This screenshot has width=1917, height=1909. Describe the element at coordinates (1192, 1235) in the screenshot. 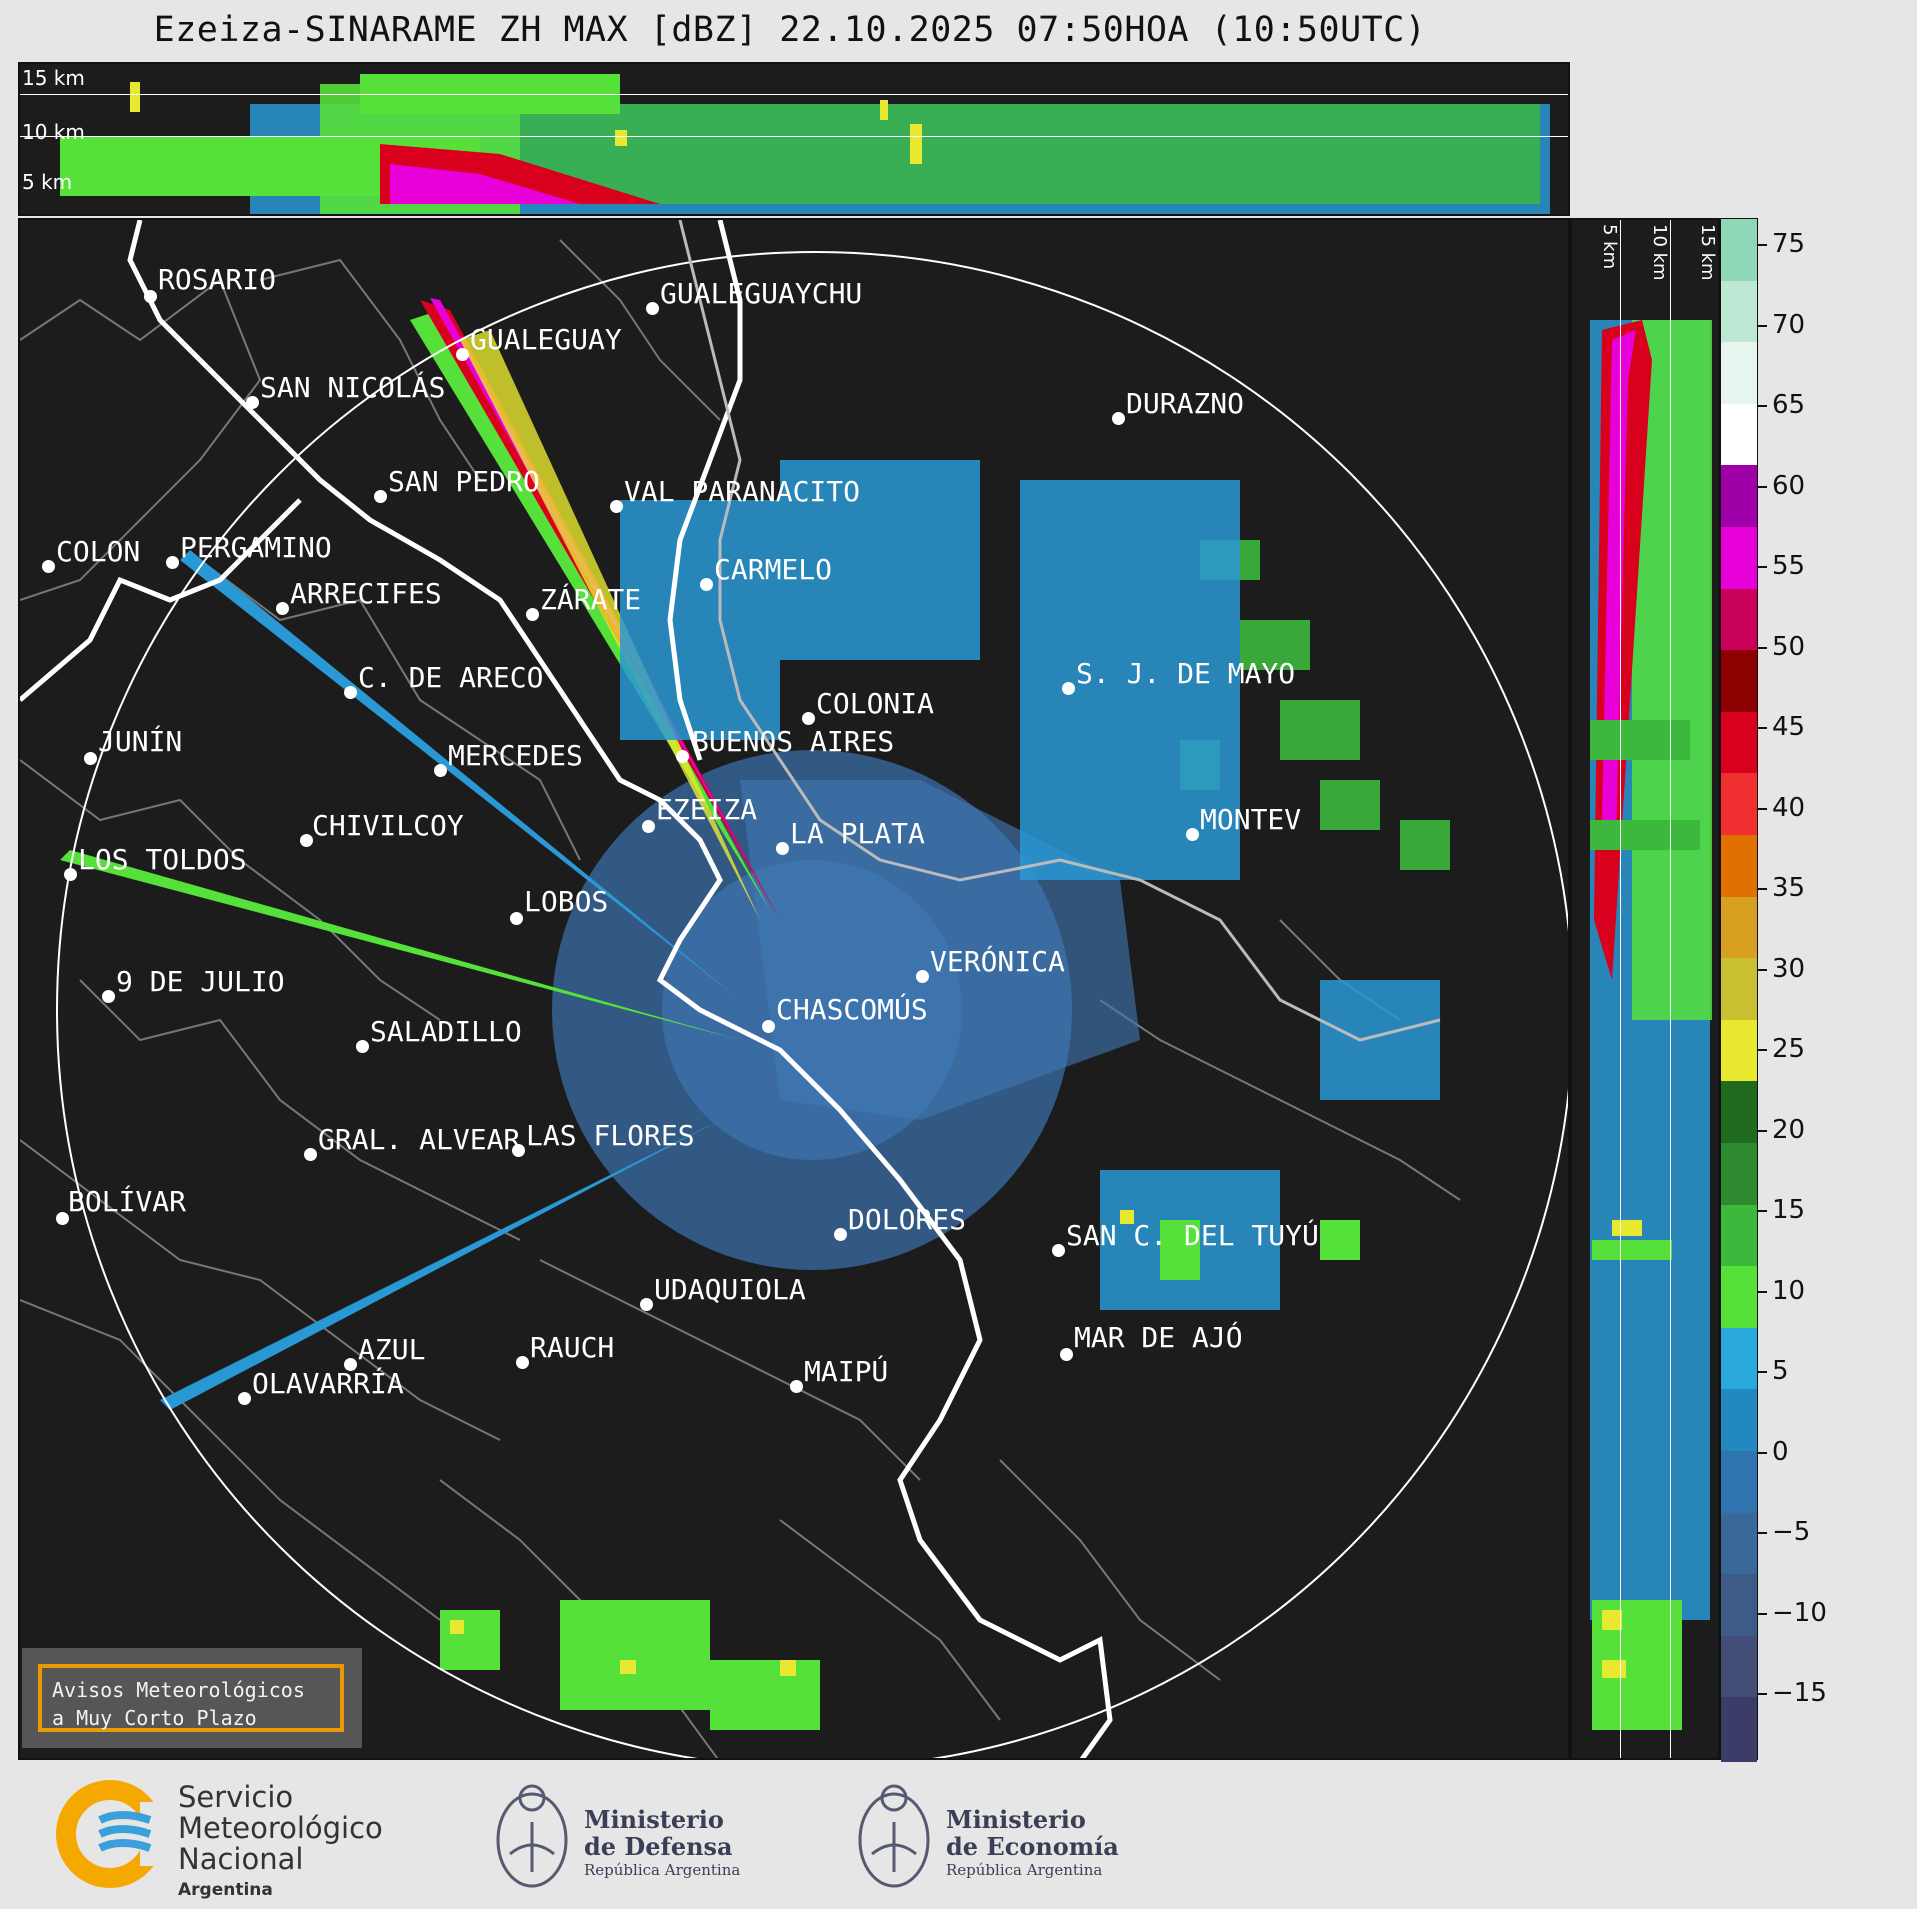

I see `city-label-san-c-del-tuyu: SAN C. DEL TUYÚ` at that location.